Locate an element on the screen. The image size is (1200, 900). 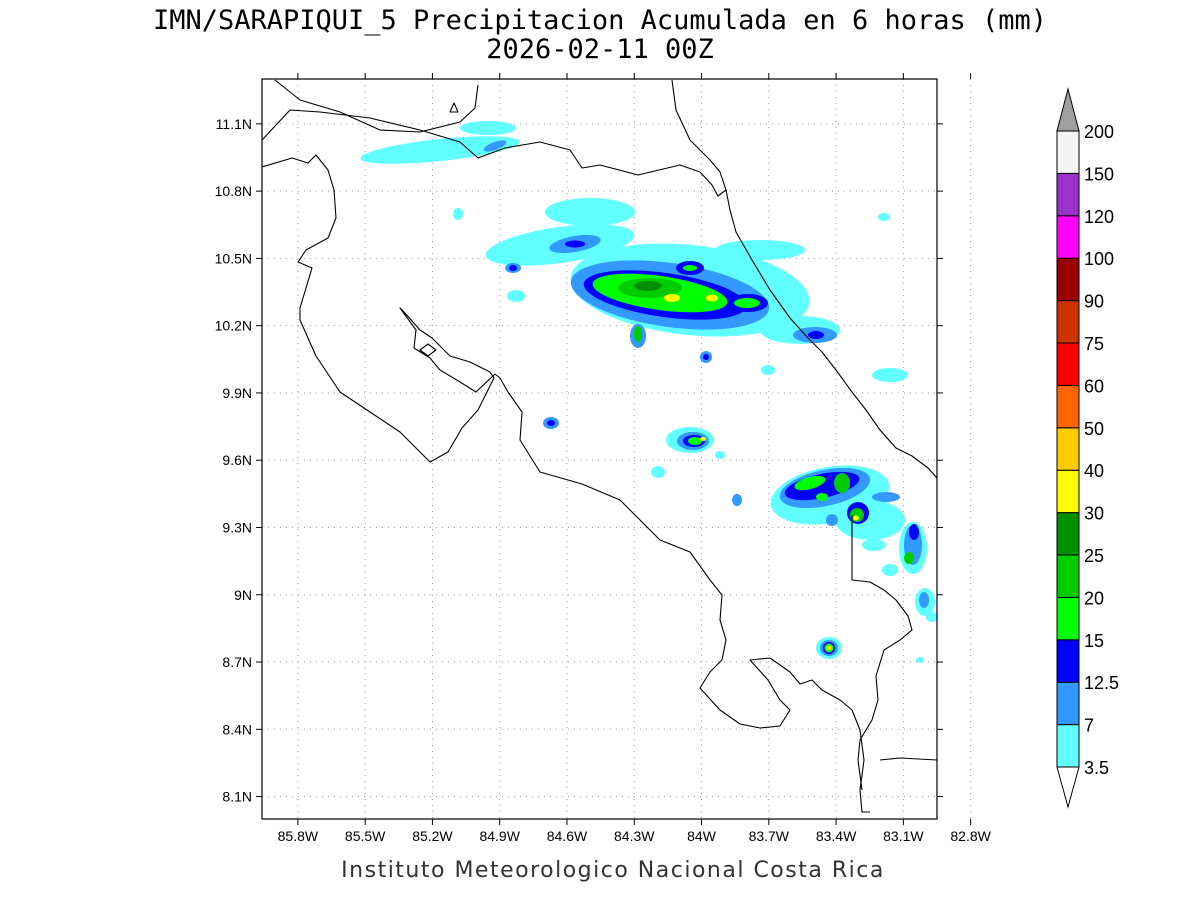
north-islet is located at coordinates (454, 107).